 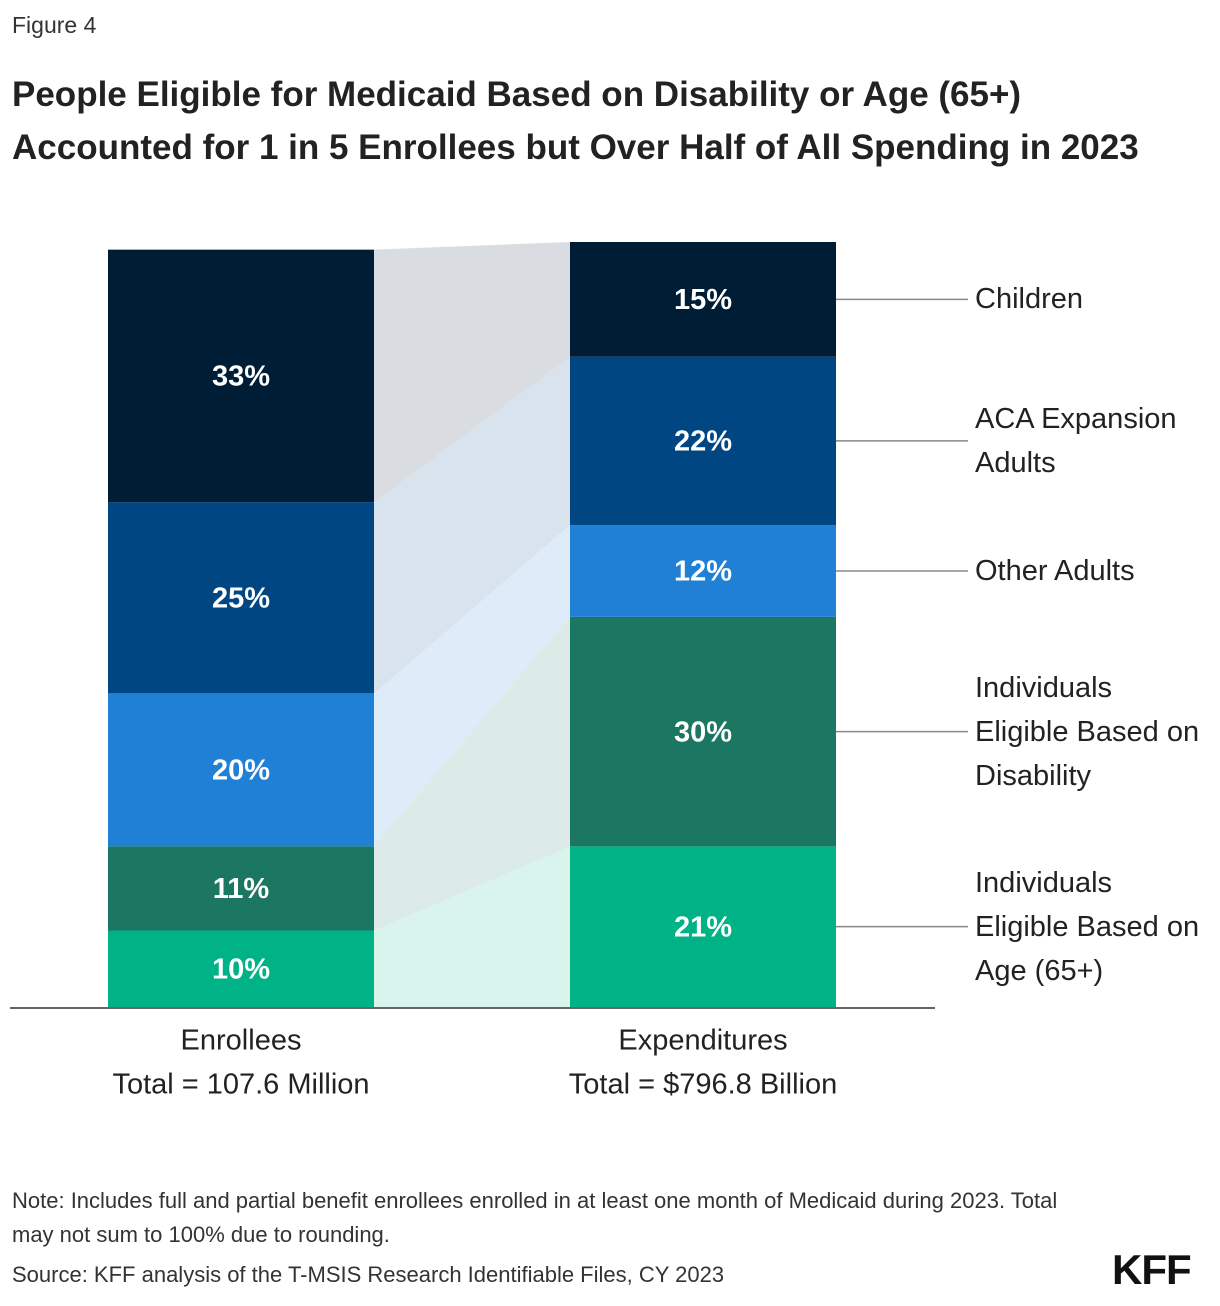 I want to click on legend-label: Individuals Eligible Based on Disability, so click(x=1087, y=731).